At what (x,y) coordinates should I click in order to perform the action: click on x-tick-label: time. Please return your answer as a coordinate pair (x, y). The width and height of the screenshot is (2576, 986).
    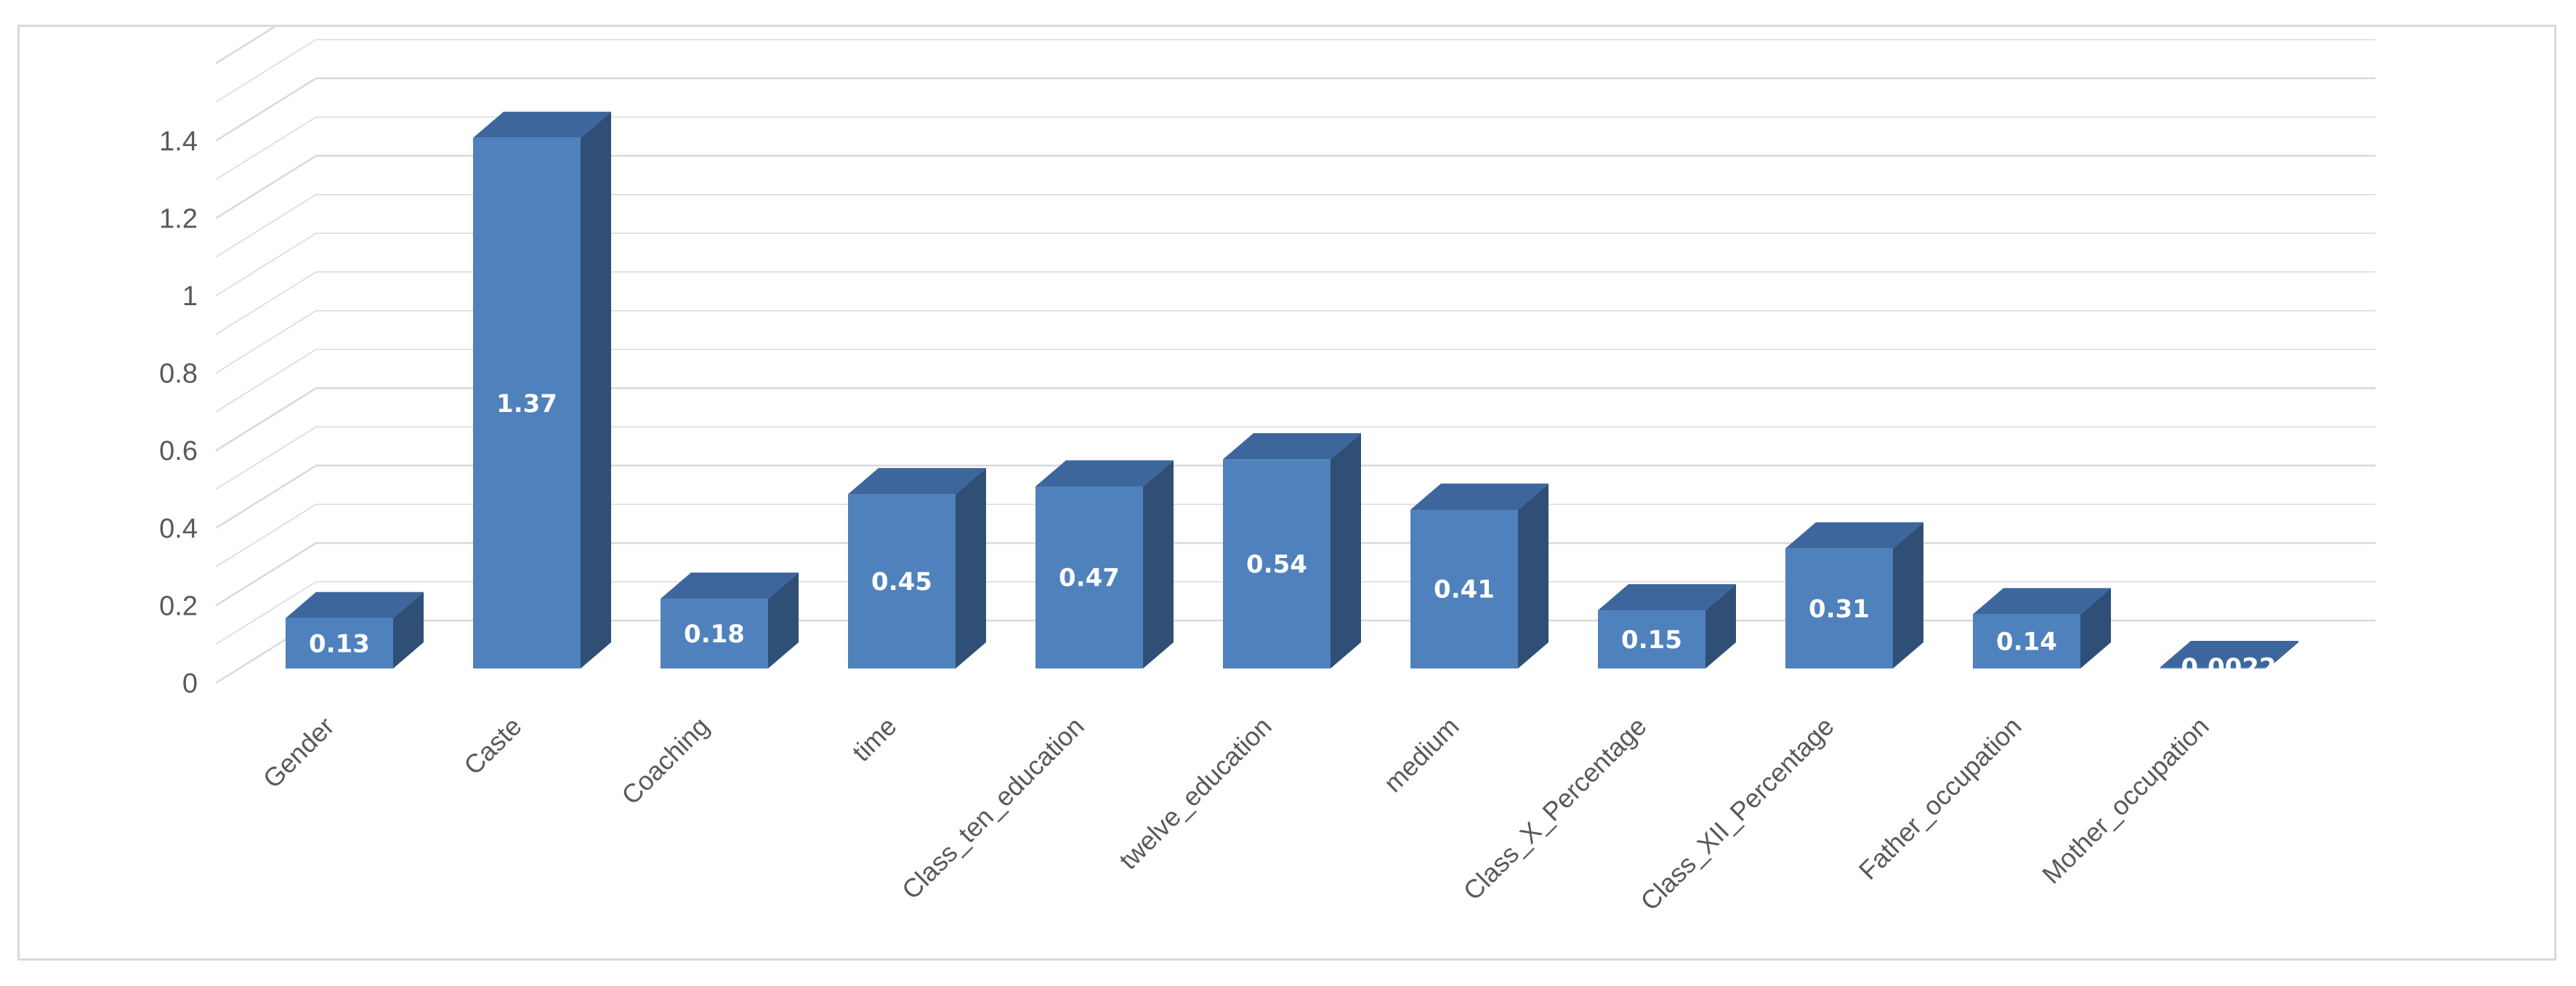
    Looking at the image, I should click on (875, 739).